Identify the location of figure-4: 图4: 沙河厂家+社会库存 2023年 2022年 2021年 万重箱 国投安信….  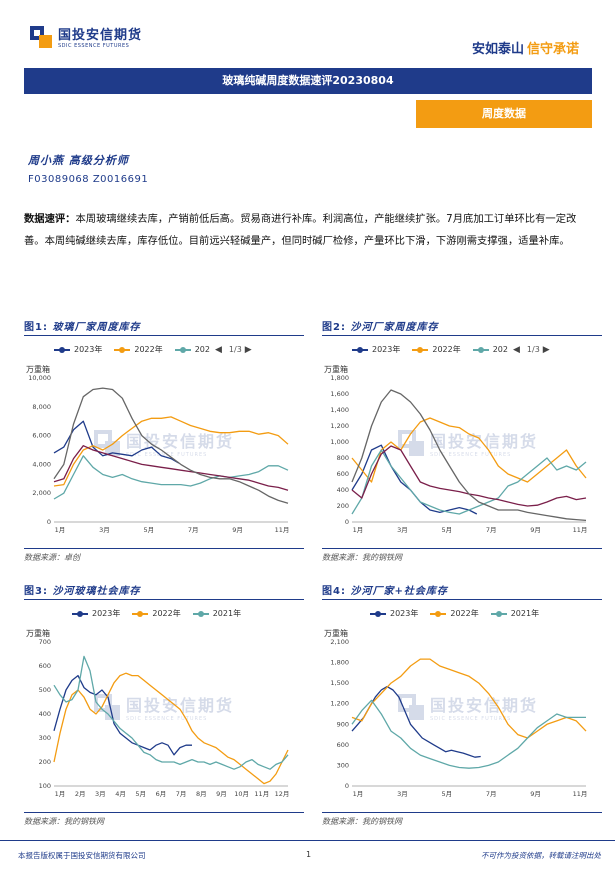
(462, 704).